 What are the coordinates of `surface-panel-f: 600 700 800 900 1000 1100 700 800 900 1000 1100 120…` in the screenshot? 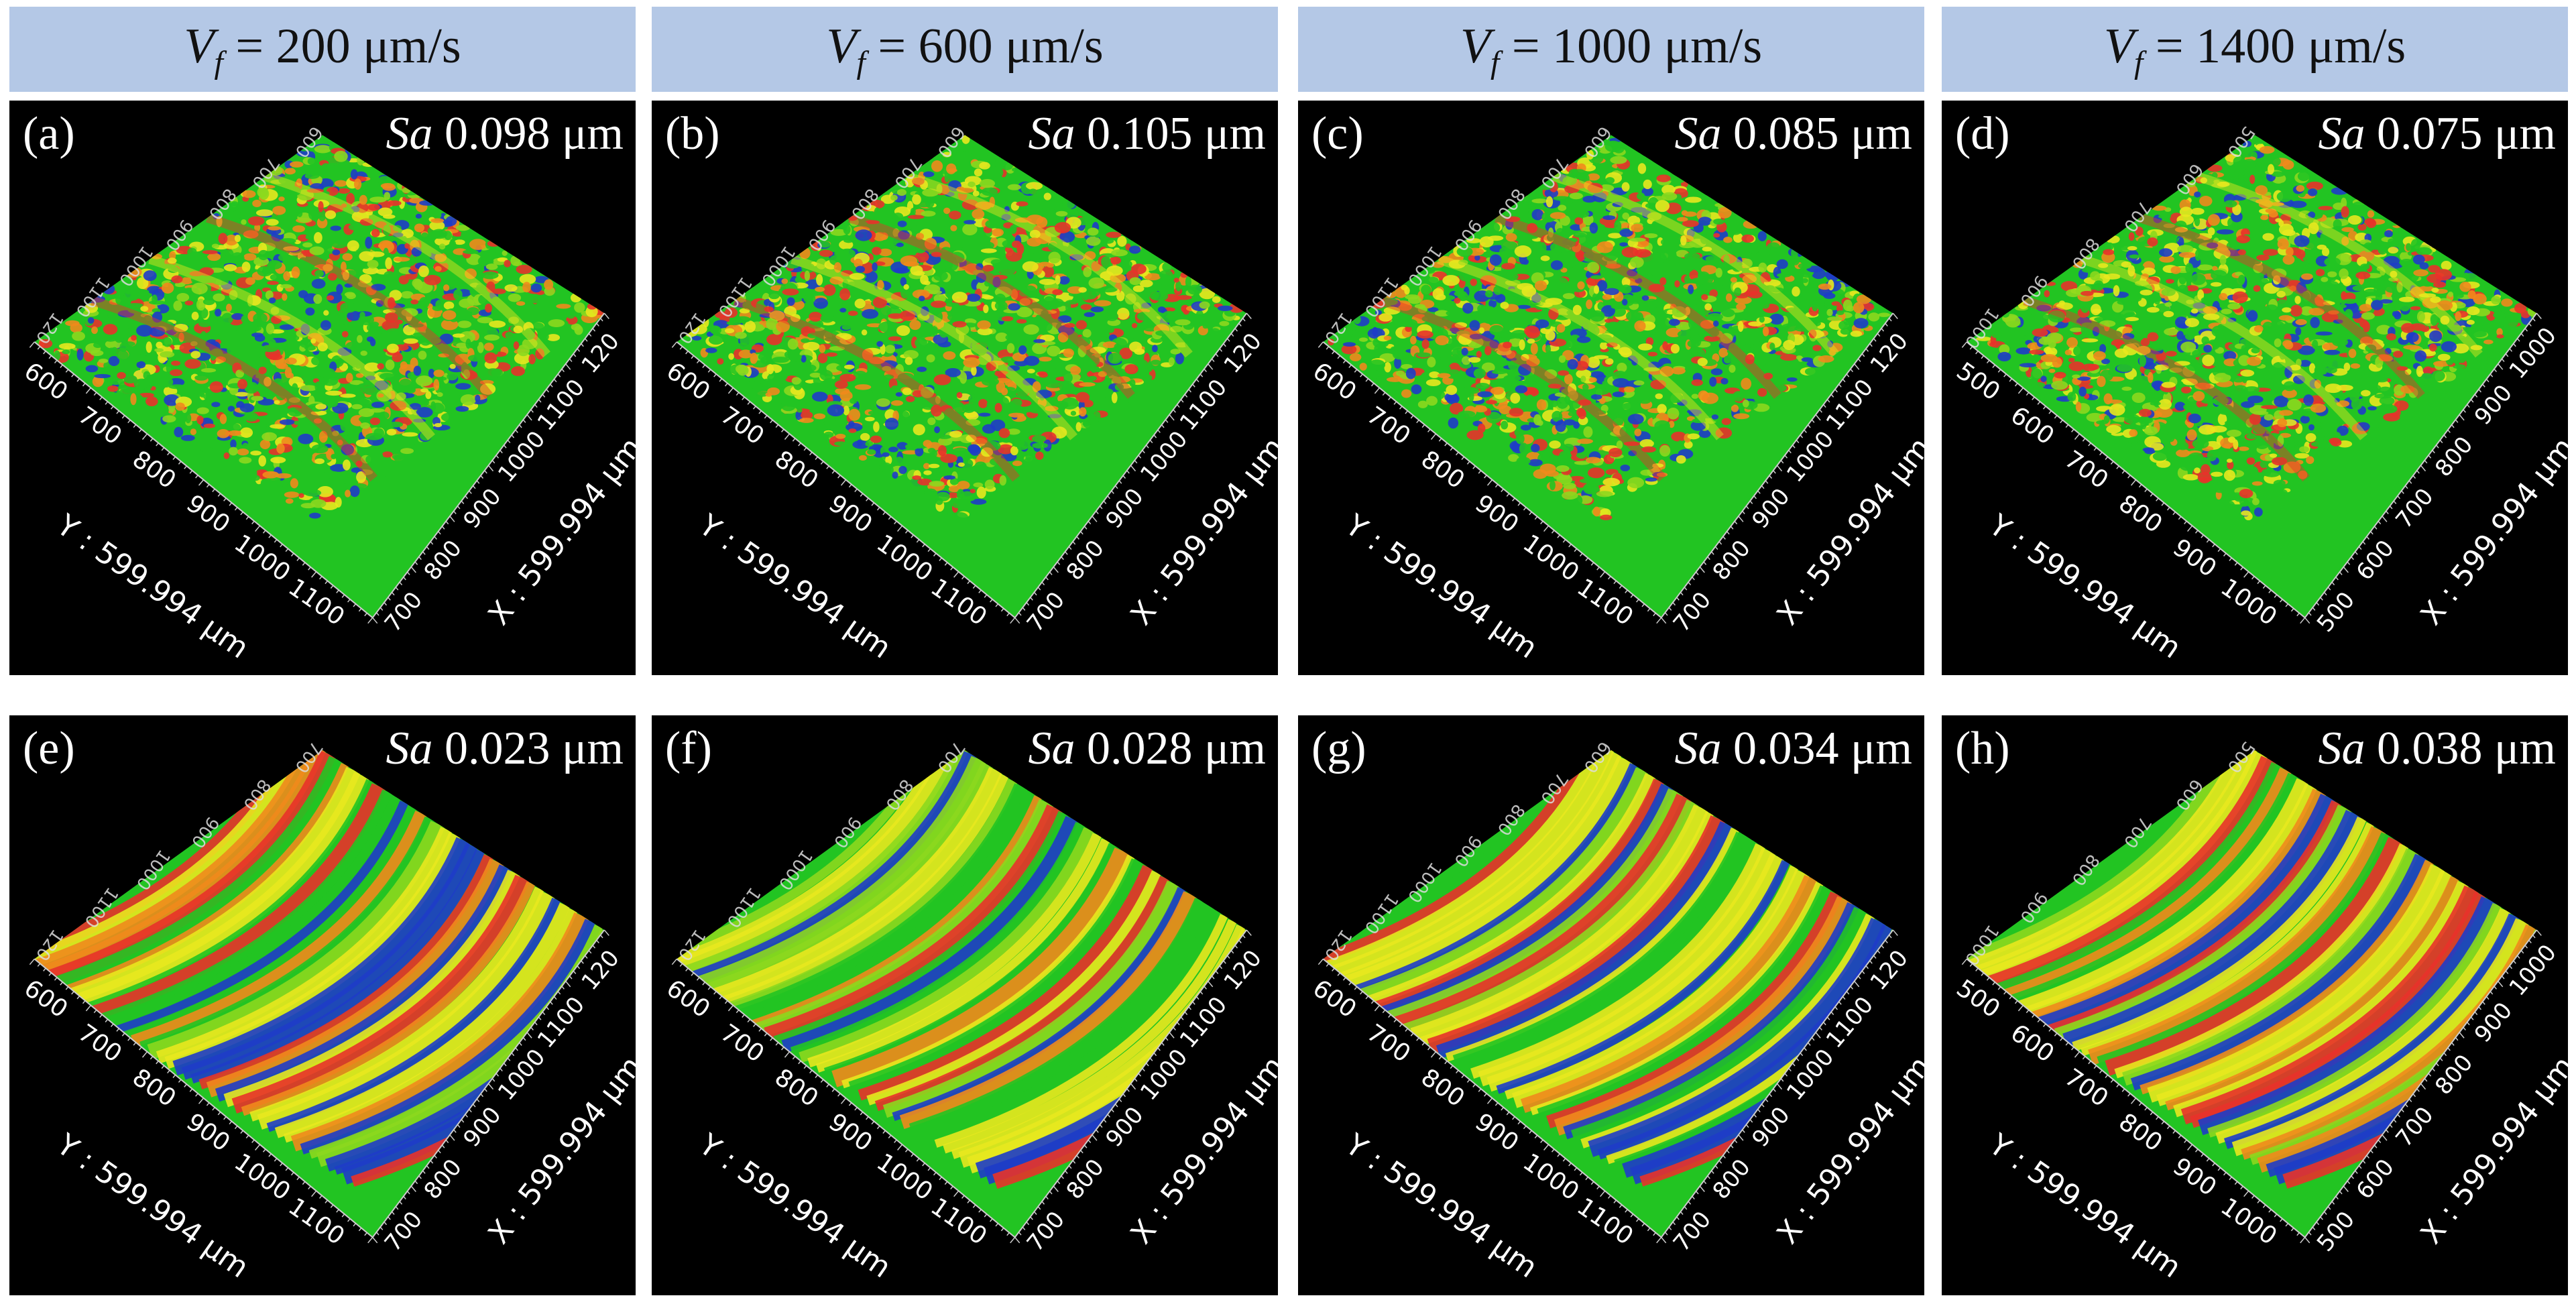 It's located at (965, 1005).